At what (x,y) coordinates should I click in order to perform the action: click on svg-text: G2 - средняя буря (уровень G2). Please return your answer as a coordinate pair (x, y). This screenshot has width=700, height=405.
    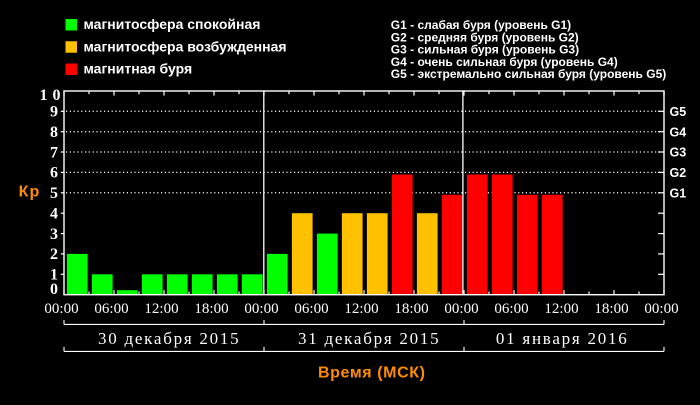
    Looking at the image, I should click on (485, 38).